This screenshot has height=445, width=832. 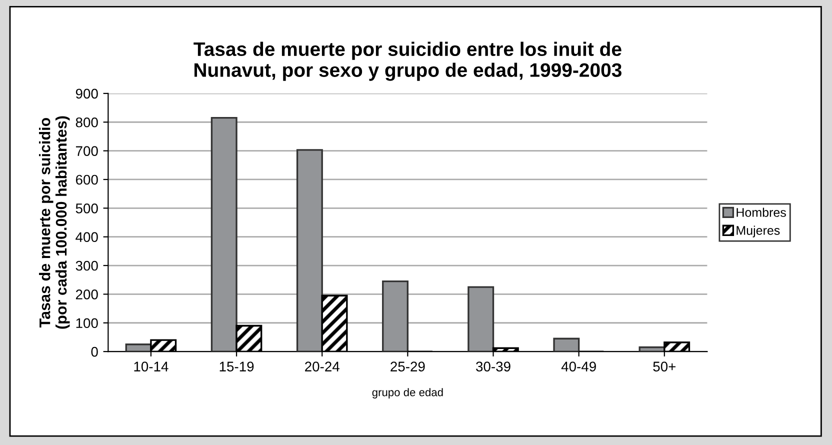 I want to click on x-tick-label: 20-24, so click(x=322, y=367).